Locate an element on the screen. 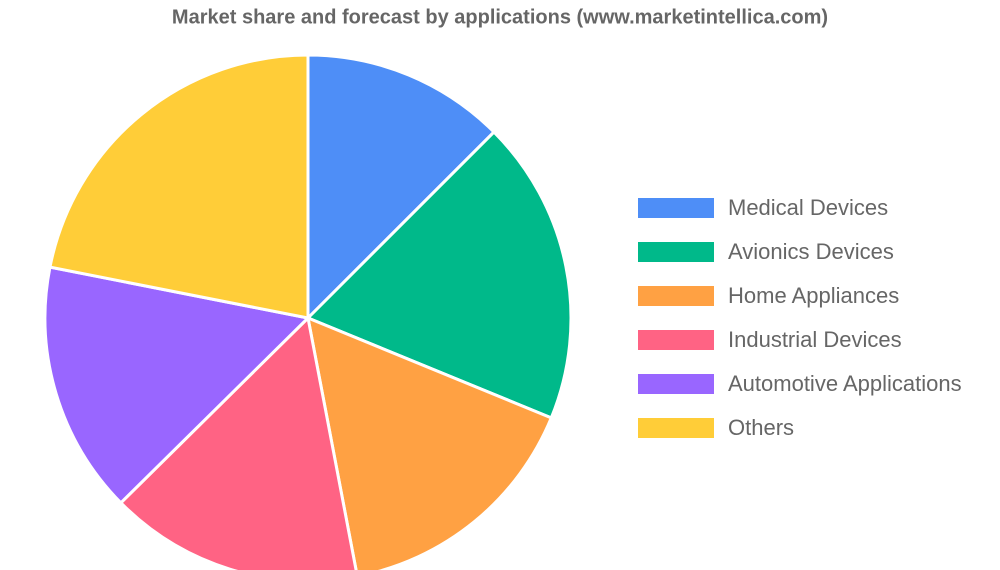  legend-label: Industrial Devices is located at coordinates (815, 339).